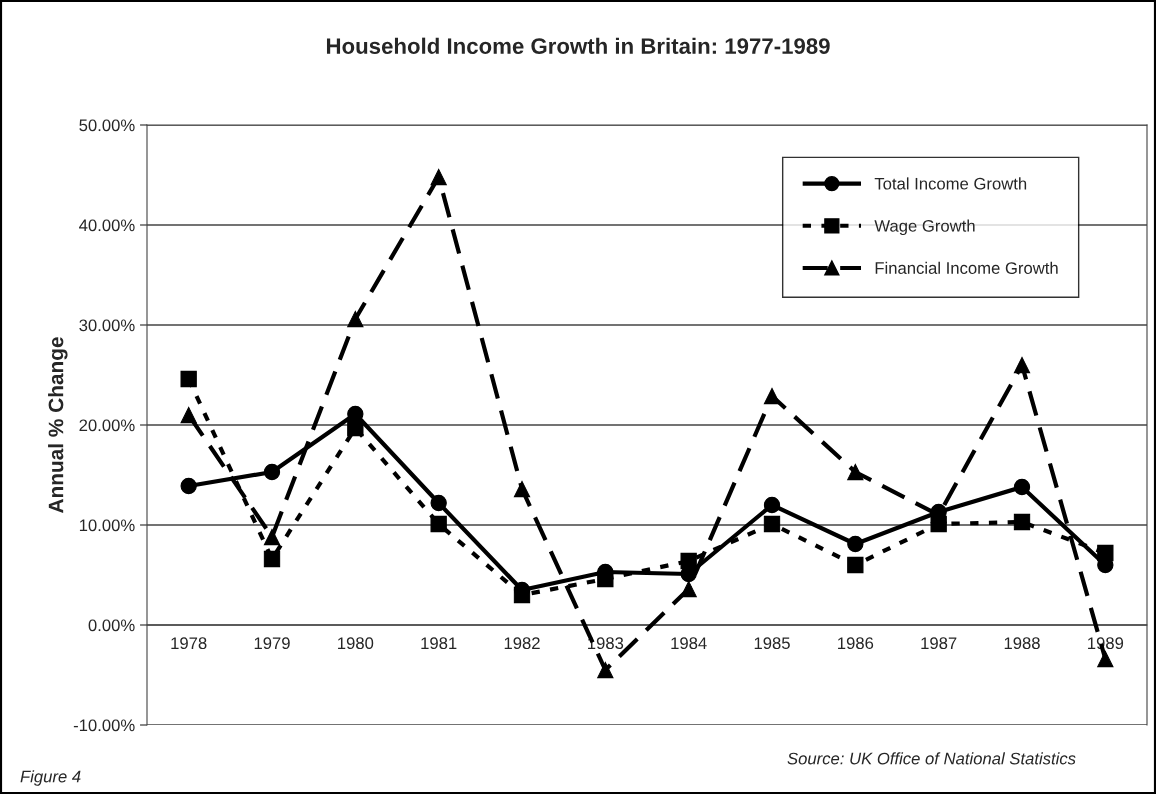 The width and height of the screenshot is (1156, 794). Describe the element at coordinates (439, 643) in the screenshot. I see `x-tick-label: 1981` at that location.